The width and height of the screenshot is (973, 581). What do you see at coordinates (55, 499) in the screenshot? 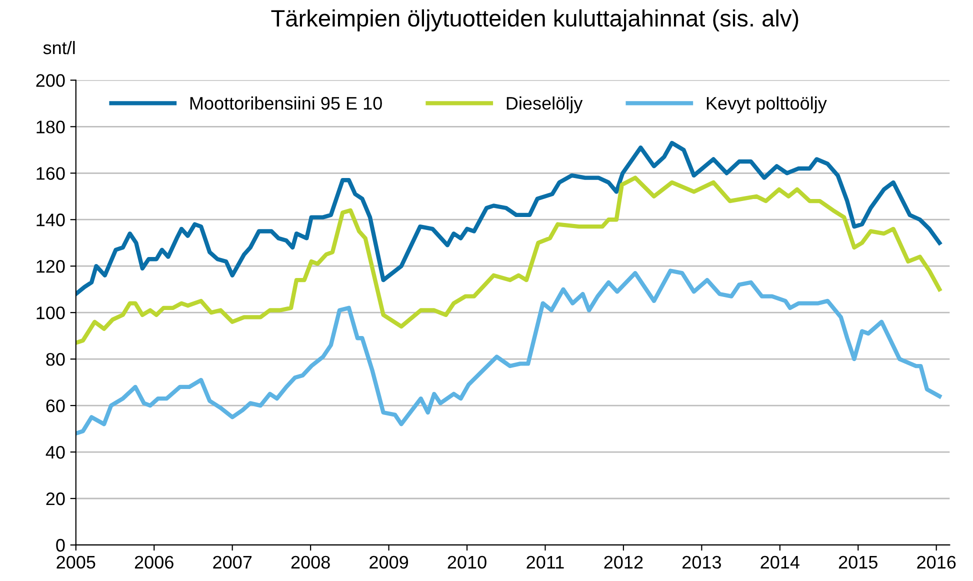
I see `y-tick-label: 20` at bounding box center [55, 499].